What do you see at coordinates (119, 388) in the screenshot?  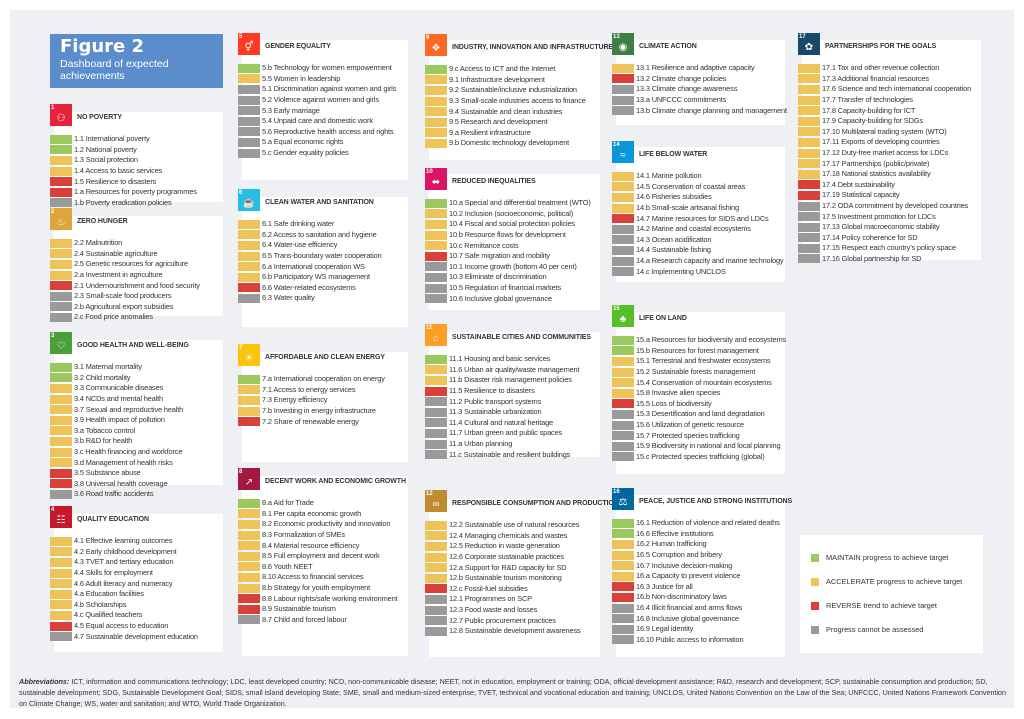 I see `target-label: 3.3 Communicable diseases` at bounding box center [119, 388].